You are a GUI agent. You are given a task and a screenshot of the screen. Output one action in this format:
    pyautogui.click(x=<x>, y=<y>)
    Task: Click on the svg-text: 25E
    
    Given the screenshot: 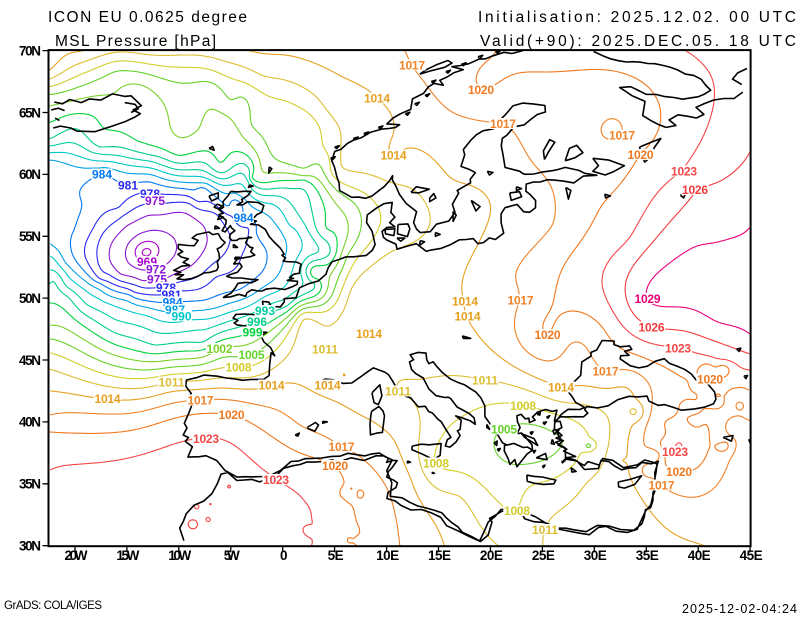 What is the action you would take?
    pyautogui.click(x=543, y=555)
    